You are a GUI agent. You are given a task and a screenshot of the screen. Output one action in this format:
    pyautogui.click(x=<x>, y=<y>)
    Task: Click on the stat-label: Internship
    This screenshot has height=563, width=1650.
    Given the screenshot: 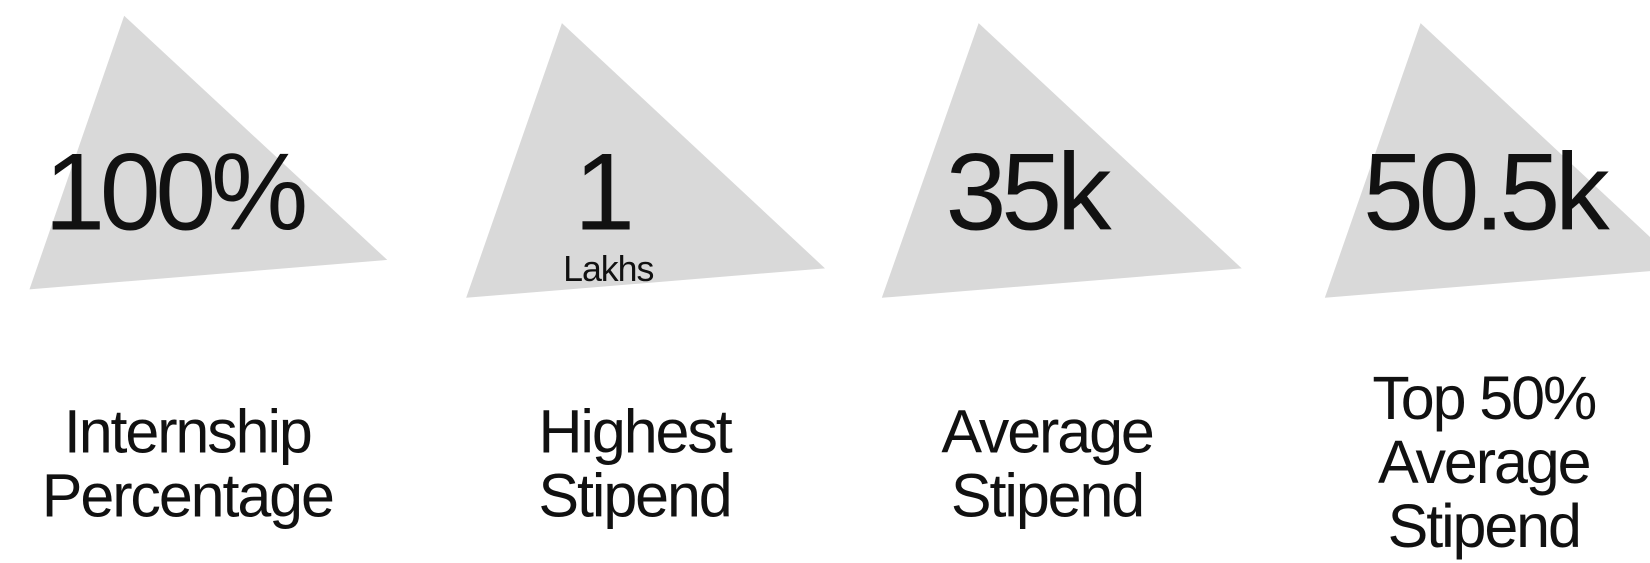 What is the action you would take?
    pyautogui.click(x=187, y=431)
    